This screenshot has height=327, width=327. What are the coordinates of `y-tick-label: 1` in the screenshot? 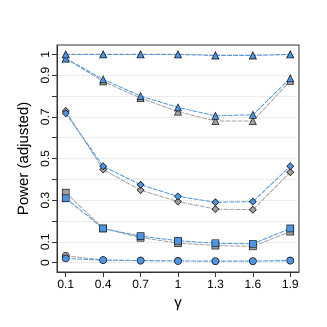 It's located at (45, 54).